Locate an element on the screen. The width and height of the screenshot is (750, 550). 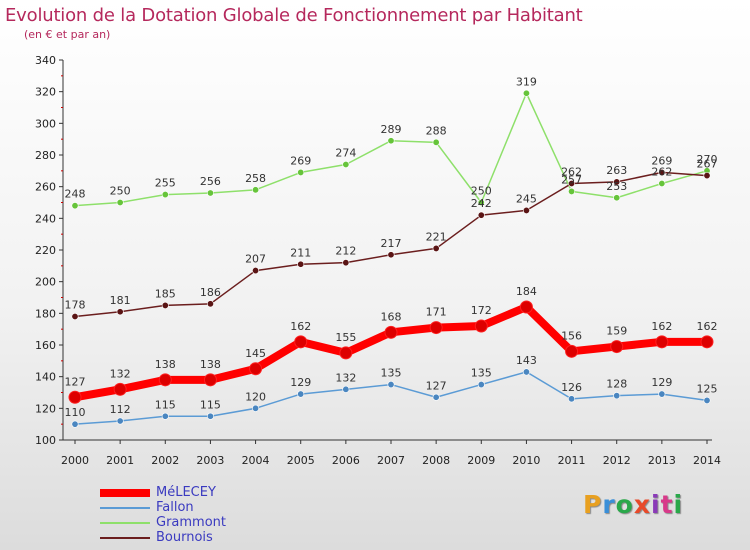
data-label: 289 is located at coordinates (391, 129).